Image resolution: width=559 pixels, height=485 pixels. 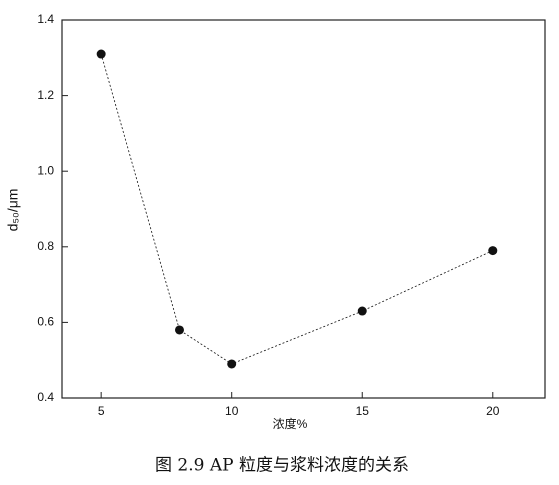 What do you see at coordinates (13, 210) in the screenshot?
I see `y-axis-label: d₅₀/μm` at bounding box center [13, 210].